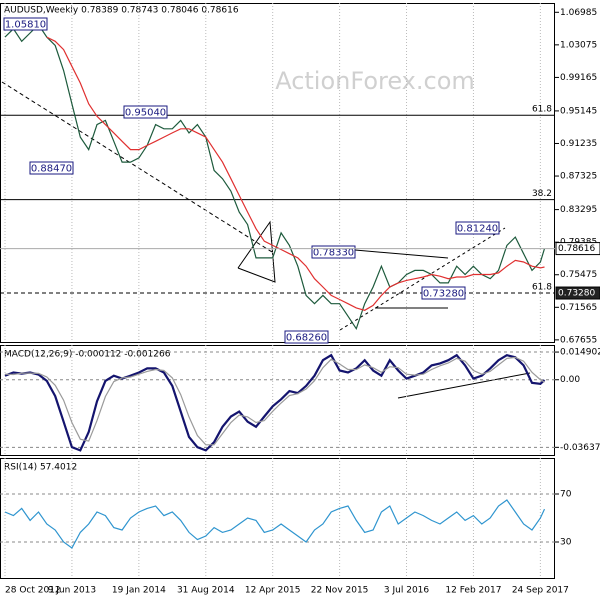 The image size is (600, 600). What do you see at coordinates (578, 45) in the screenshot?
I see `y-tick-label: 1.03075` at bounding box center [578, 45].